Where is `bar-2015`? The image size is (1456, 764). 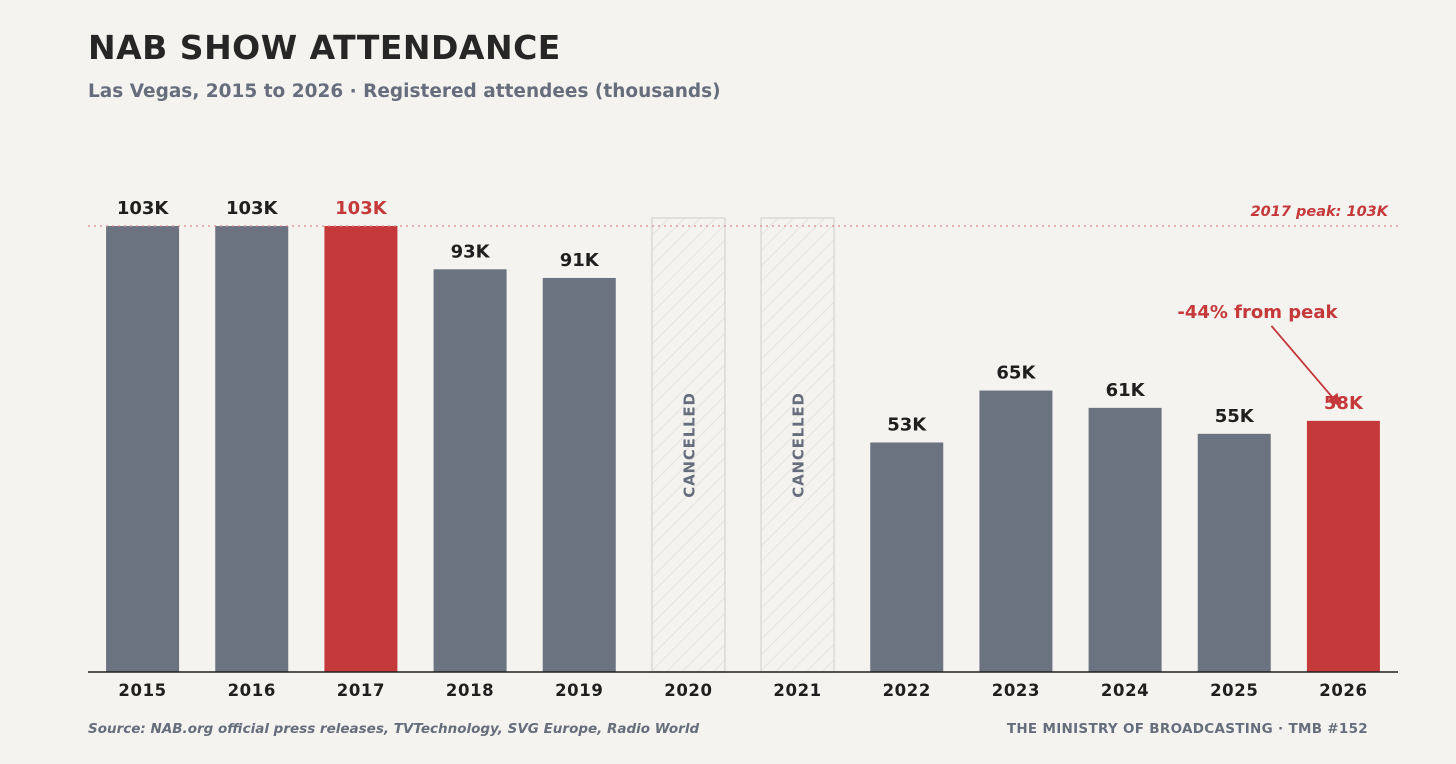
bar-2015 is located at coordinates (143, 449).